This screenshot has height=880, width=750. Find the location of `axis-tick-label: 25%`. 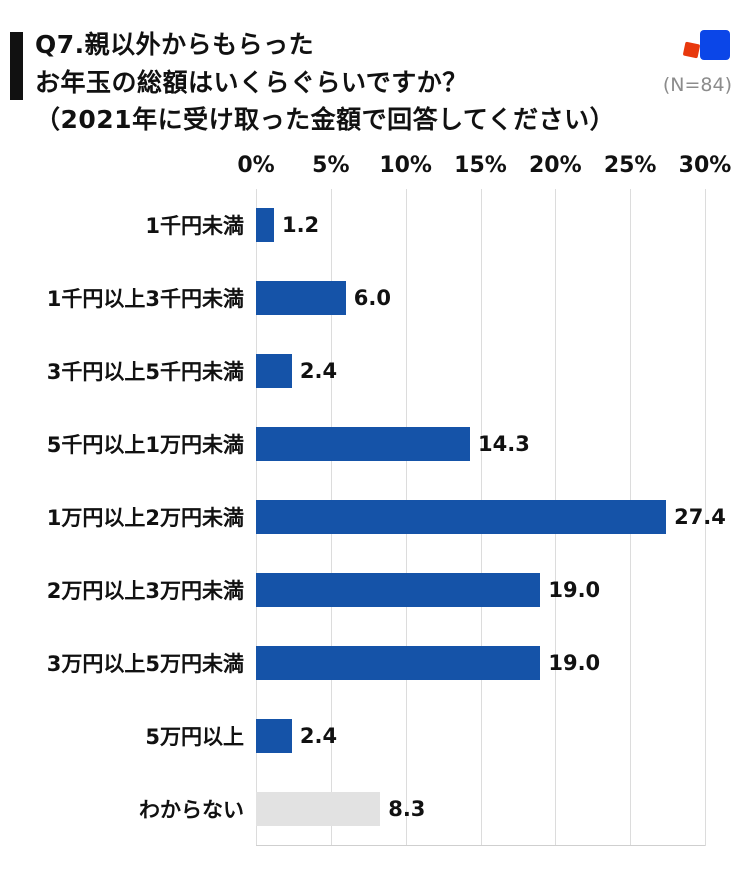

axis-tick-label: 25% is located at coordinates (630, 165).